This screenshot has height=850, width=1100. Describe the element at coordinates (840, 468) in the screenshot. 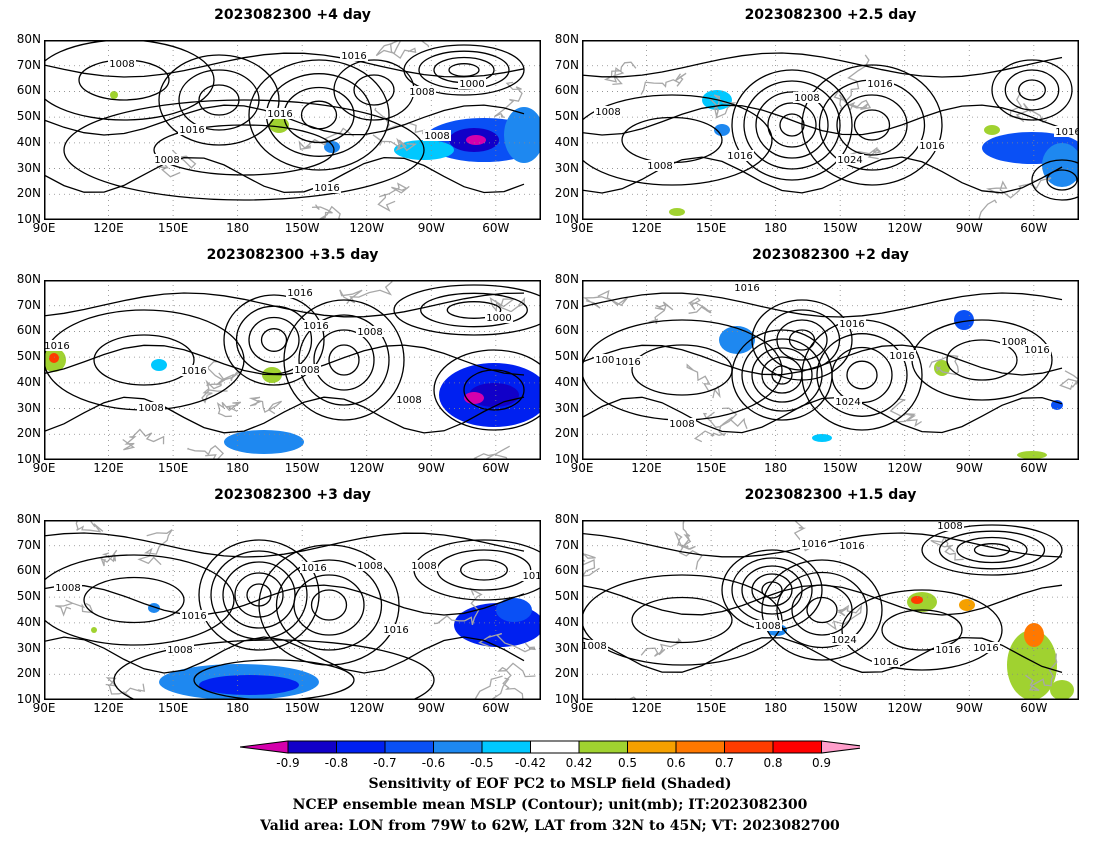

I see `lon-tick-label: 150W` at that location.